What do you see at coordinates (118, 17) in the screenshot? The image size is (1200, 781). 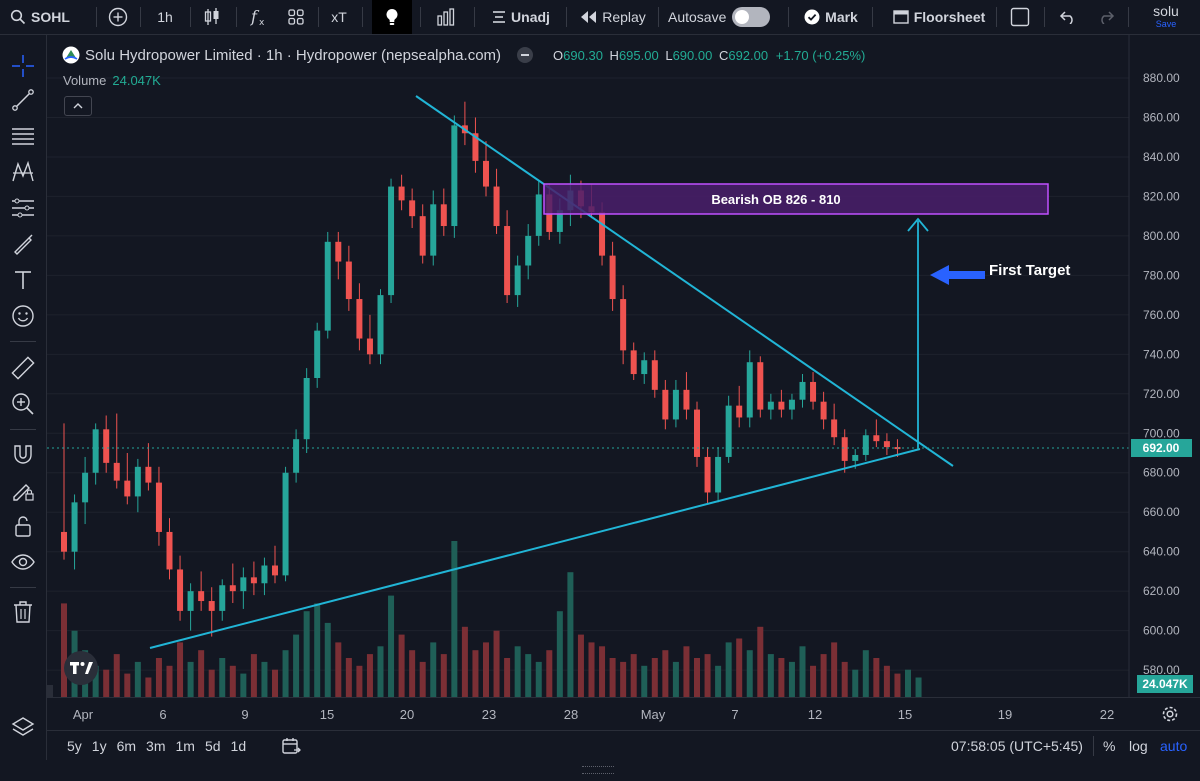 I see `add-compare-button` at bounding box center [118, 17].